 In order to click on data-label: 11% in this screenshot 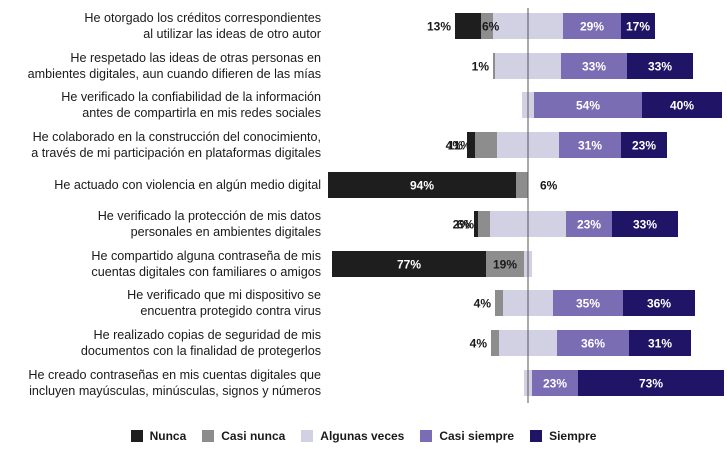, I will do `click(460, 146)`.